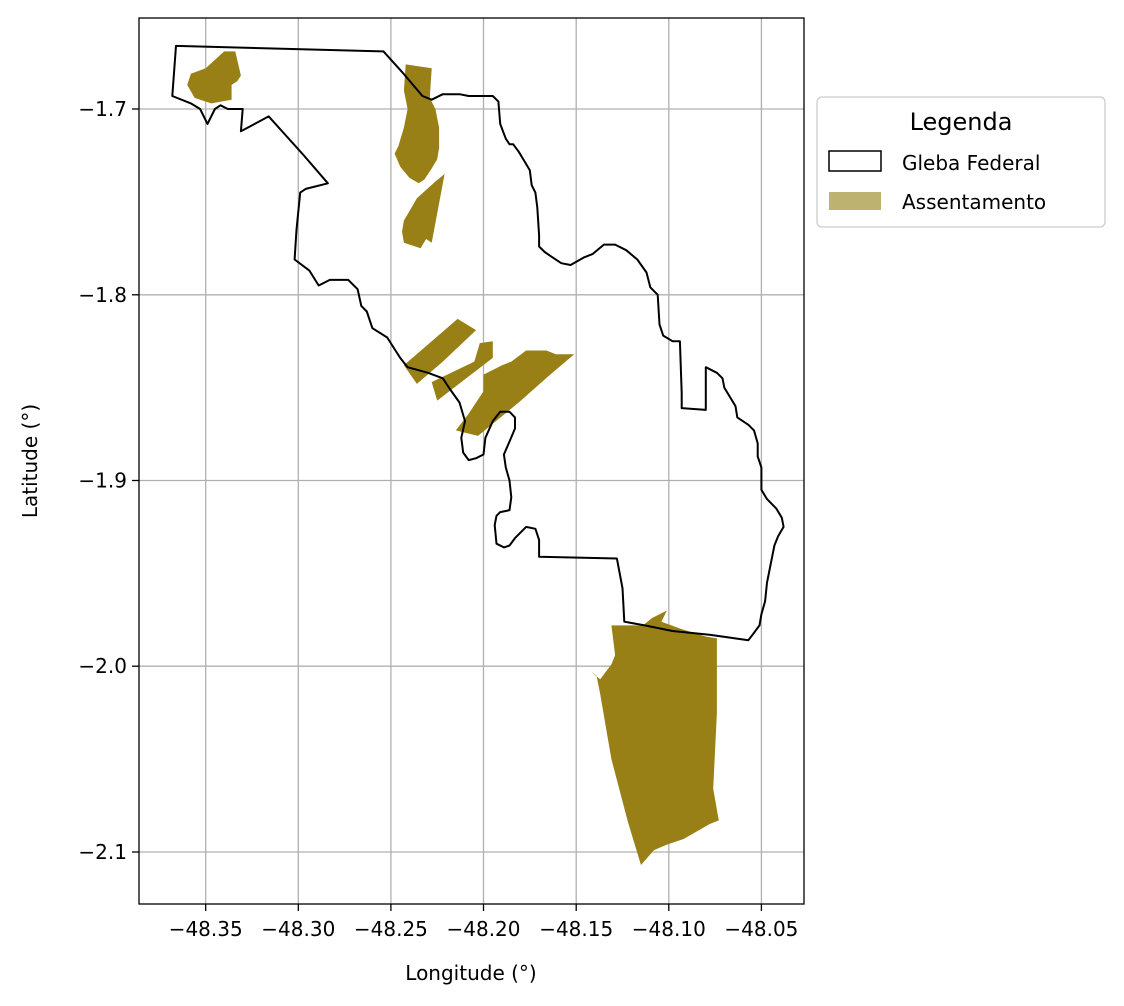 The width and height of the screenshot is (1124, 1006). I want to click on legend: Legenda Gleba Federal Assentamento, so click(961, 162).